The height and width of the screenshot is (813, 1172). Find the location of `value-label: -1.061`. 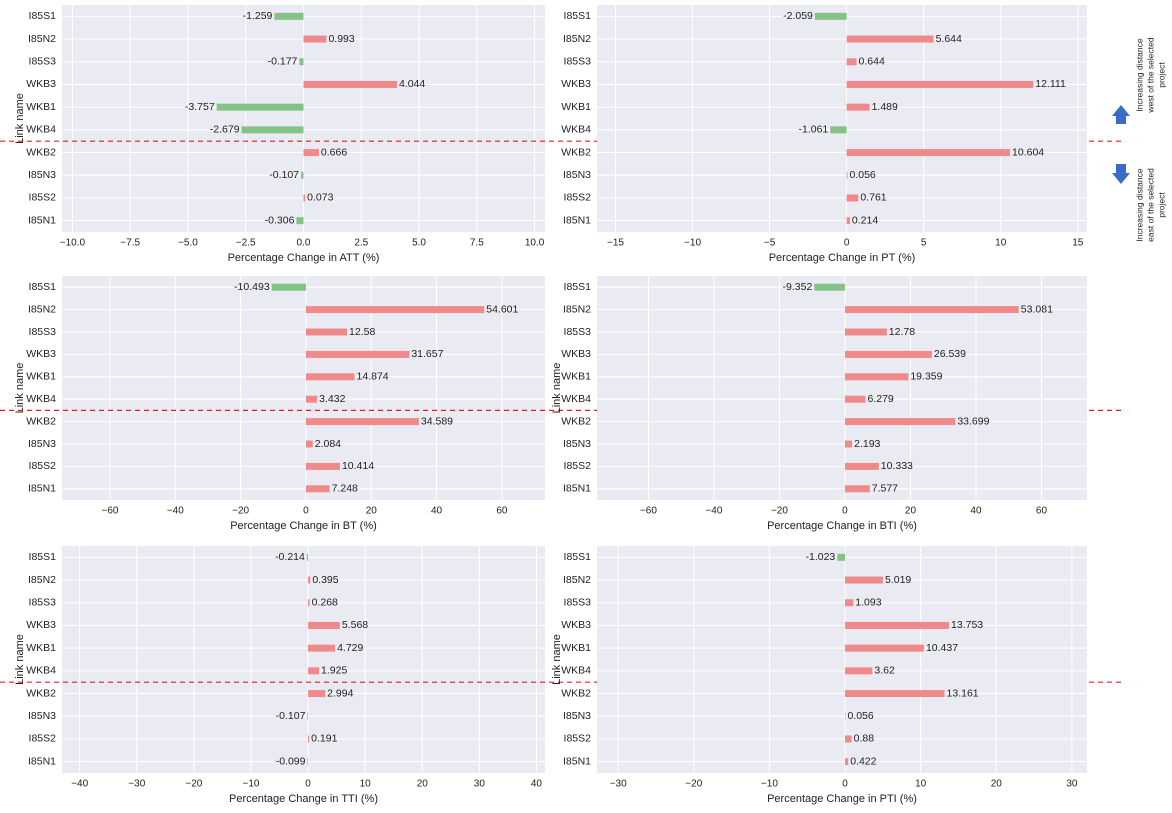

value-label: -1.061 is located at coordinates (813, 130).